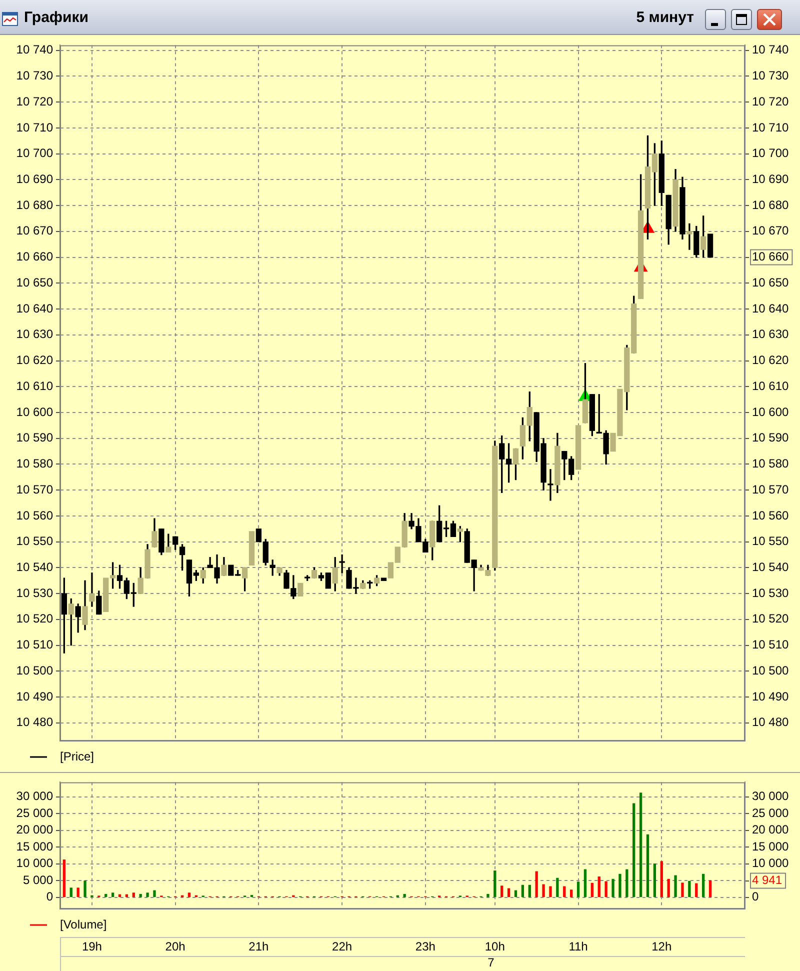 This screenshot has height=971, width=800. Describe the element at coordinates (771, 829) in the screenshot. I see `y2-tick-label: 20 000` at that location.